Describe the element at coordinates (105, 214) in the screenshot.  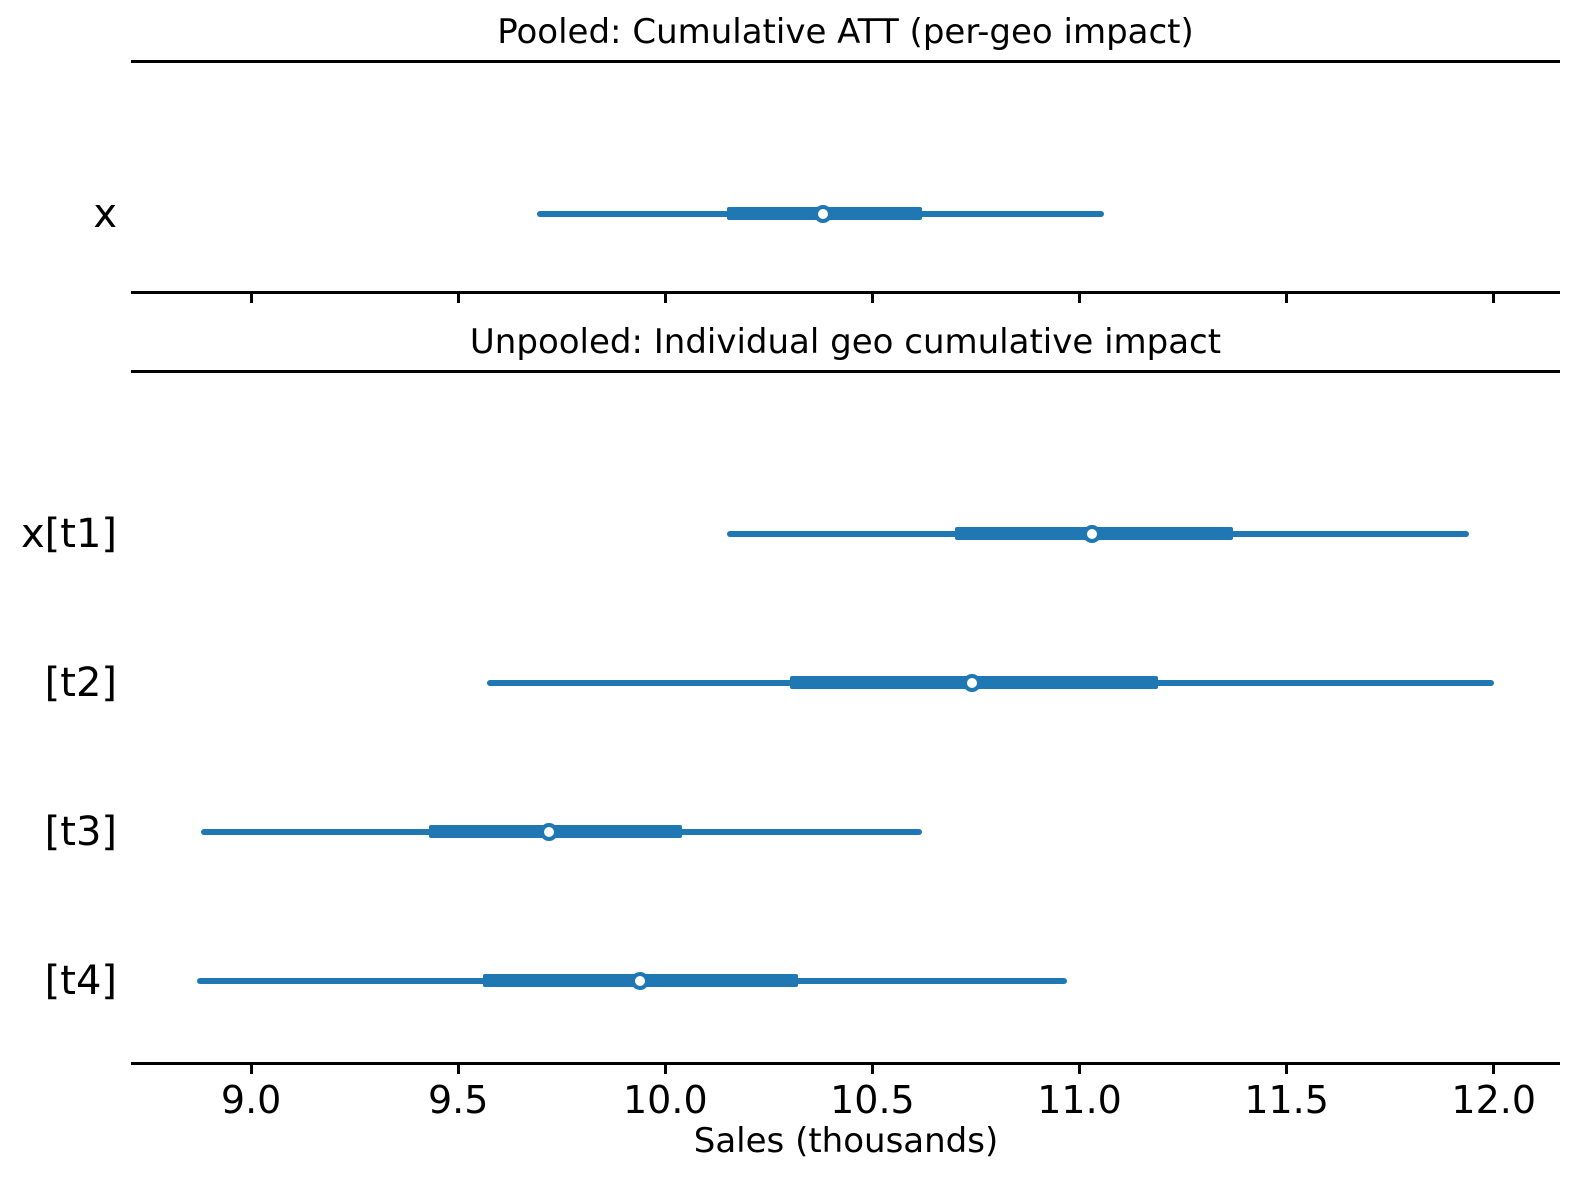
I see `row-label: x` at that location.